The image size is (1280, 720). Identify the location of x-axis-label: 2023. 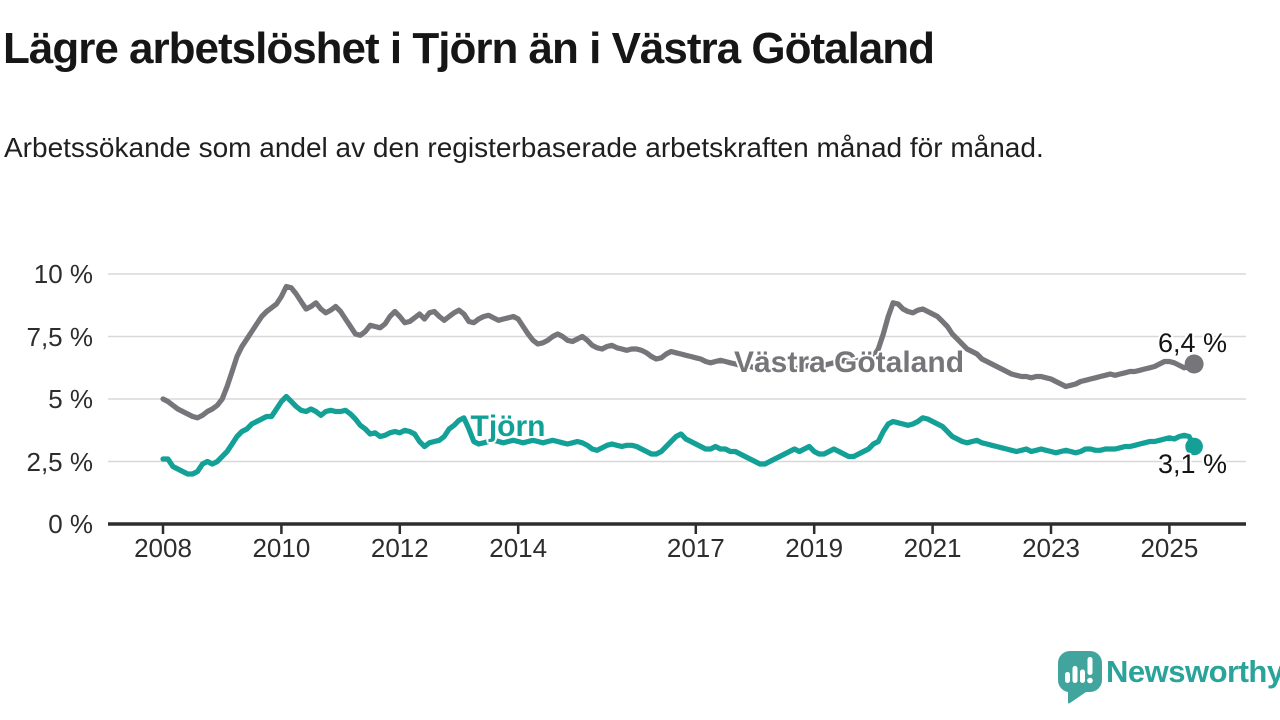
(1051, 548).